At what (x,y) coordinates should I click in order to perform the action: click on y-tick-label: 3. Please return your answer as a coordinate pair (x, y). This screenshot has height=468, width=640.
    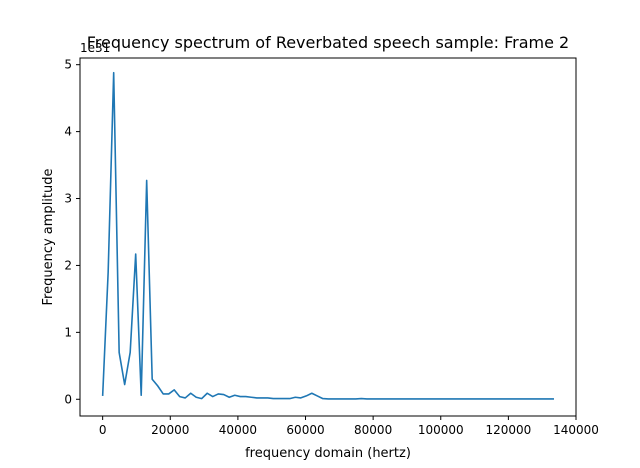
    Looking at the image, I should click on (68, 199).